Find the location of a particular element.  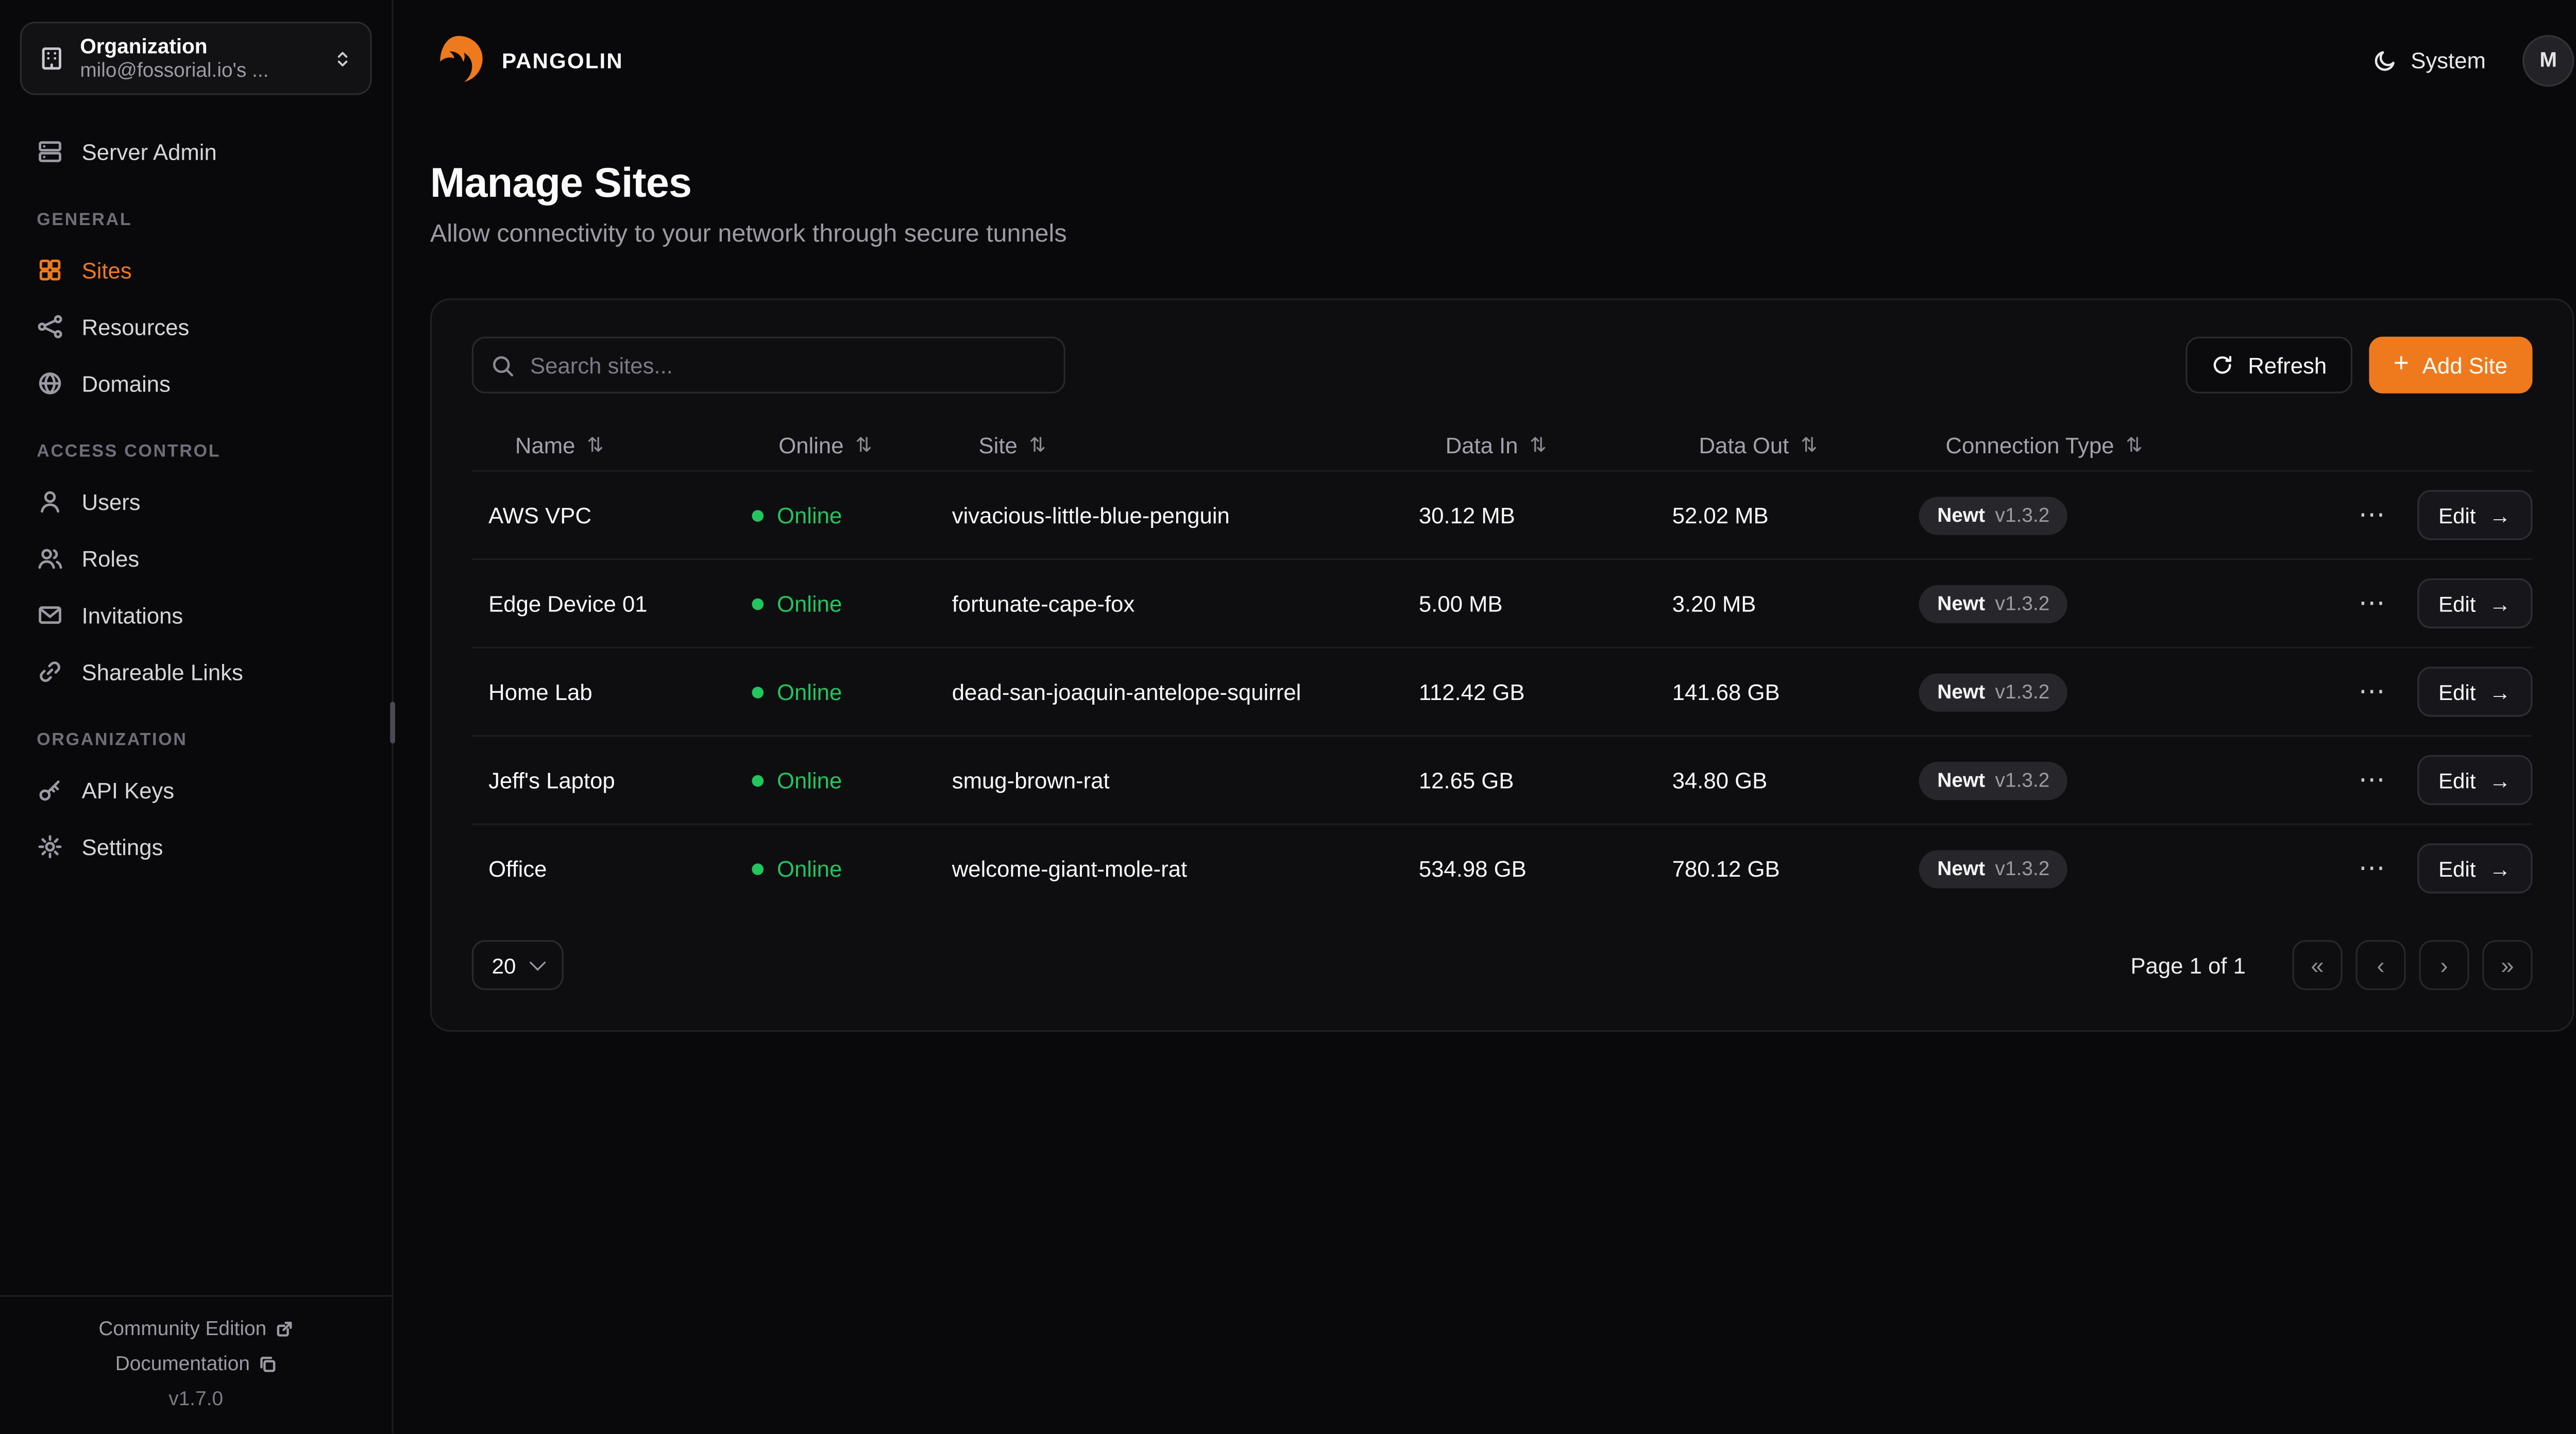

topbar-right: System M is located at coordinates (2473, 60).